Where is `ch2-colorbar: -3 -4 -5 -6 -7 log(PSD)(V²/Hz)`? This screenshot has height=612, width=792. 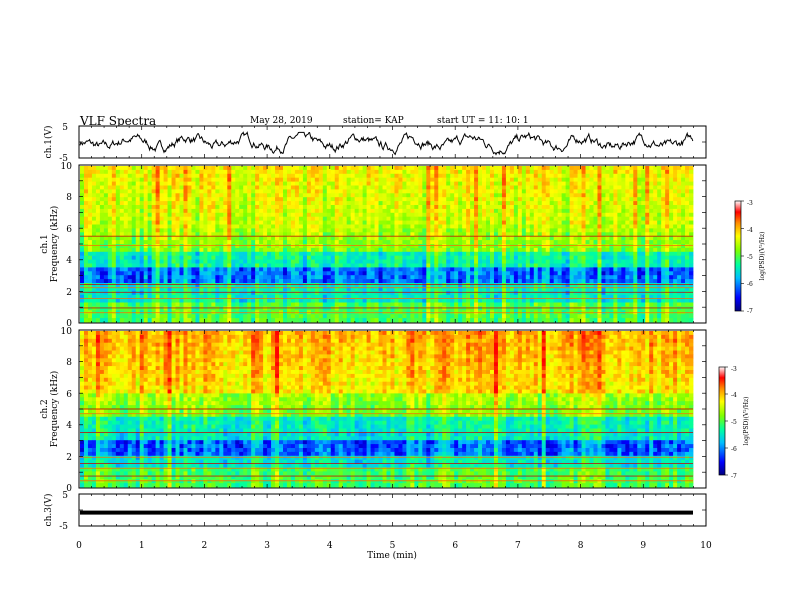 ch2-colorbar: -3 -4 -5 -6 -7 log(PSD)(V²/Hz) is located at coordinates (734, 423).